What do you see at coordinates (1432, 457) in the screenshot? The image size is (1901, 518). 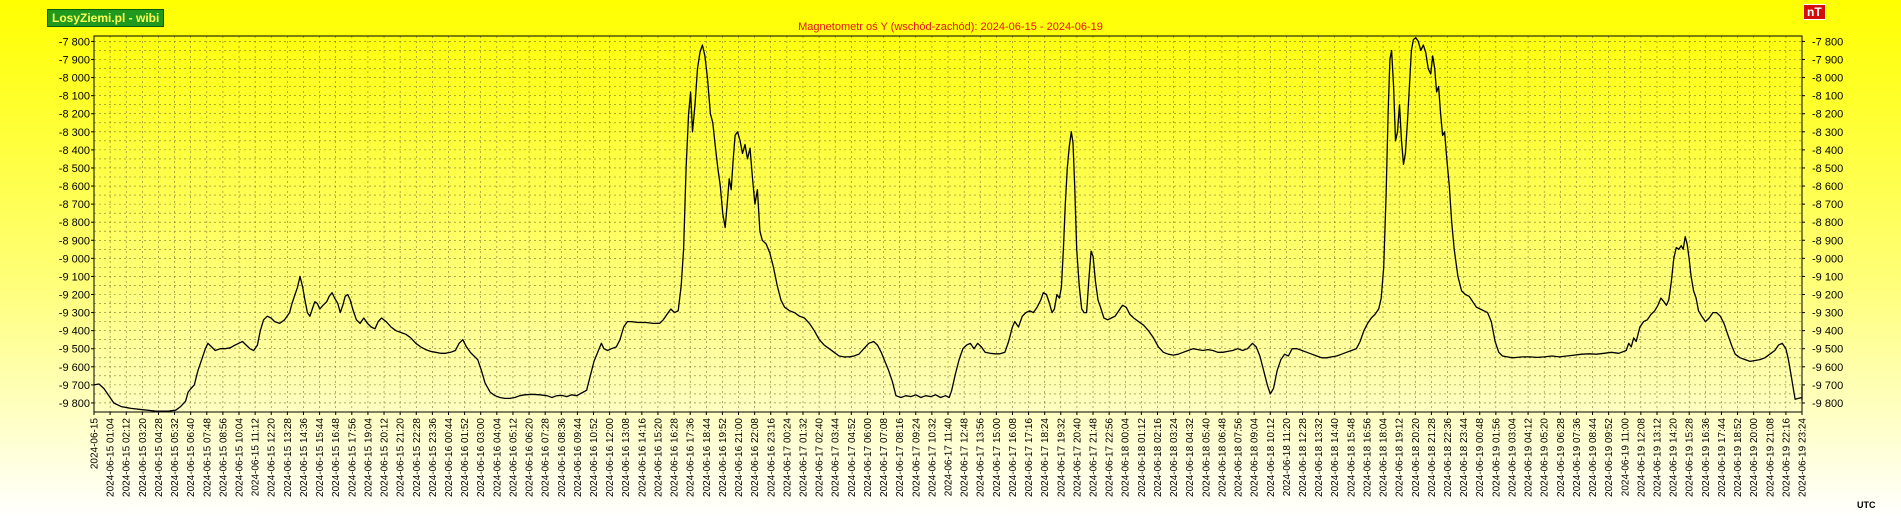 I see `x-tick-label: 2024-06-18 21:28` at bounding box center [1432, 457].